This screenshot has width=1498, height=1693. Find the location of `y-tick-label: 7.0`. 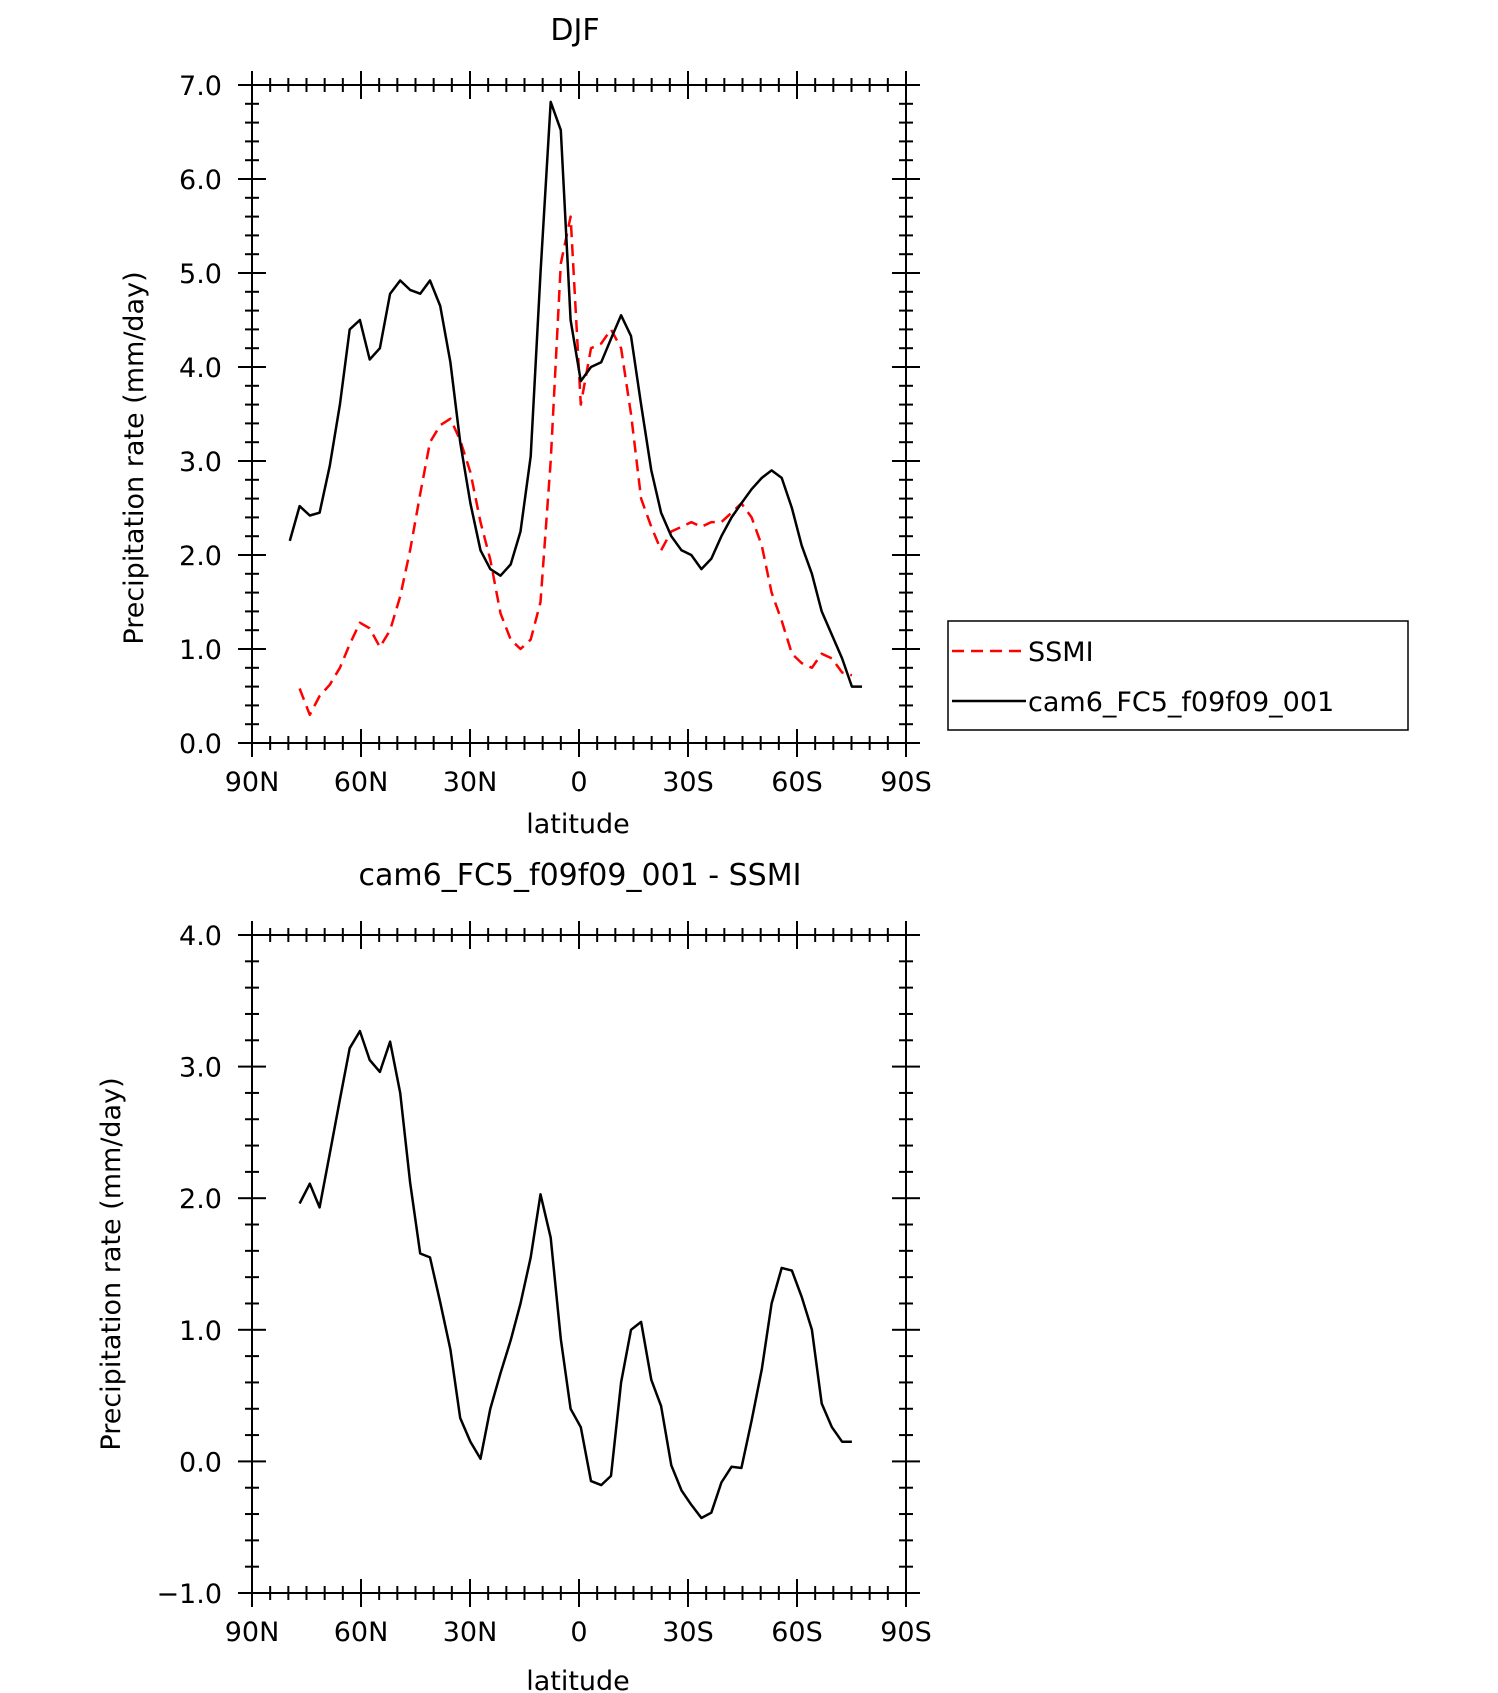

y-tick-label: 7.0 is located at coordinates (200, 86).